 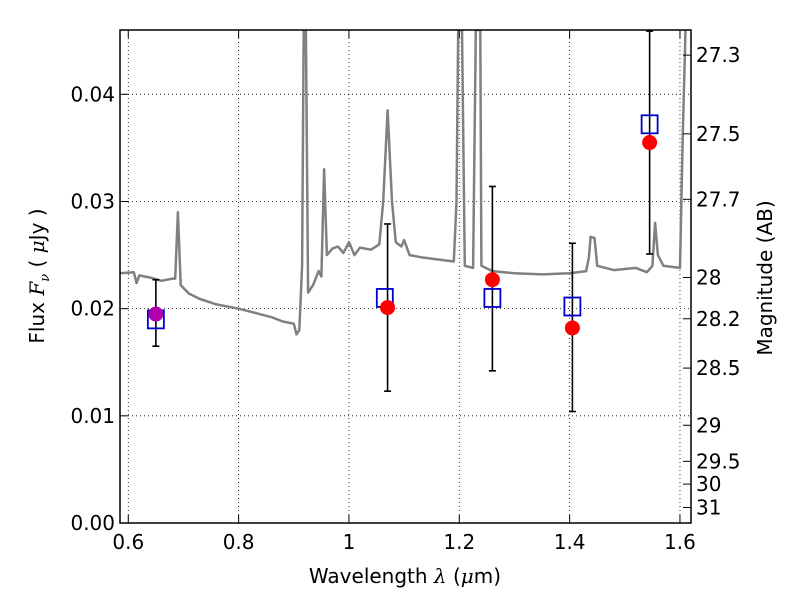 What do you see at coordinates (92, 94) in the screenshot?
I see `y-tick-label: 0.04` at bounding box center [92, 94].